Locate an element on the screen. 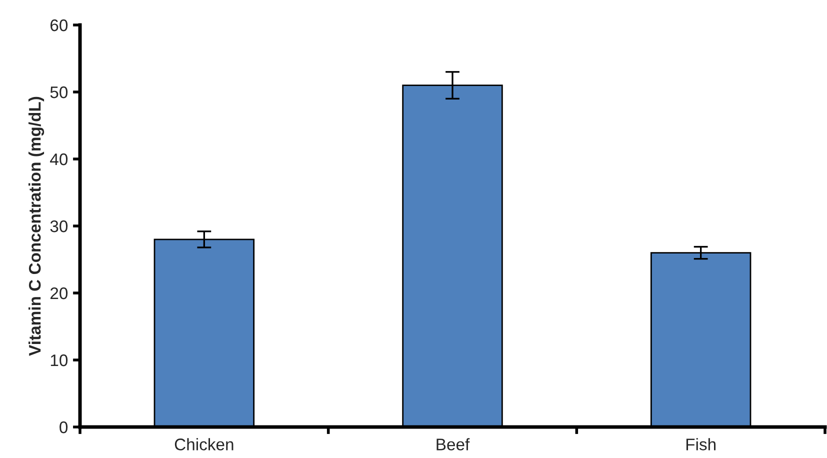  x-tick-label: Fish is located at coordinates (701, 444).